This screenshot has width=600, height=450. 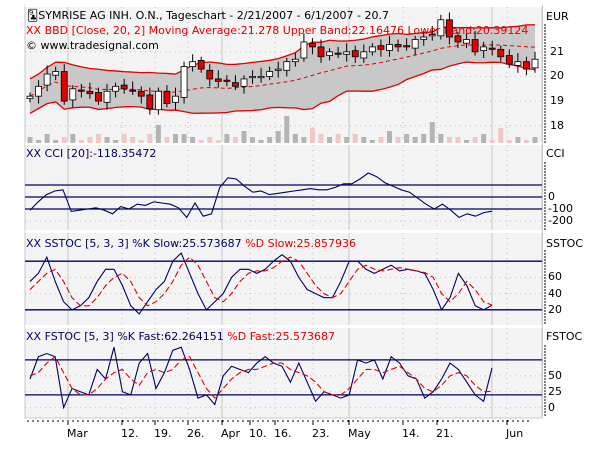 I want to click on x-axis-tick: 19., so click(x=163, y=433).